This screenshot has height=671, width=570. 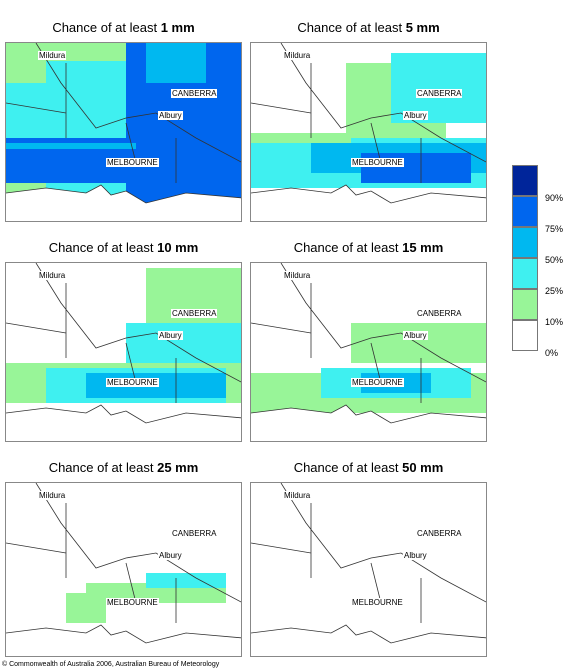 I want to click on legend-label-10: 10%, so click(x=554, y=322).